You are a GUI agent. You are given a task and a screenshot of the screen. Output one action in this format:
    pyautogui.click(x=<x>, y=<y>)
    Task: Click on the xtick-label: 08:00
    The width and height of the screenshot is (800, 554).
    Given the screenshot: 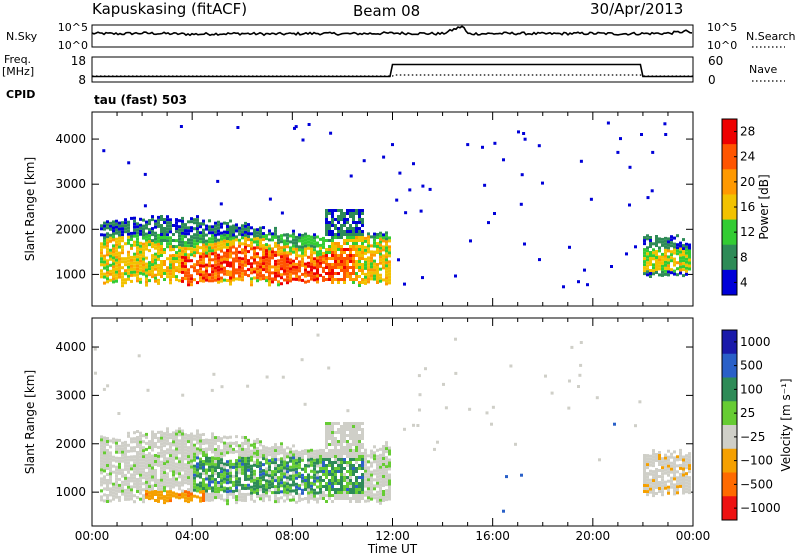 What is the action you would take?
    pyautogui.click(x=292, y=536)
    